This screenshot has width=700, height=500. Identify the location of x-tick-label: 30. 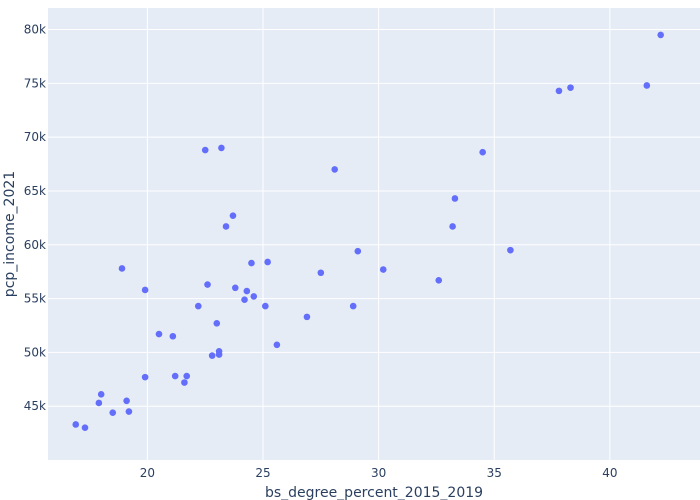
(378, 473).